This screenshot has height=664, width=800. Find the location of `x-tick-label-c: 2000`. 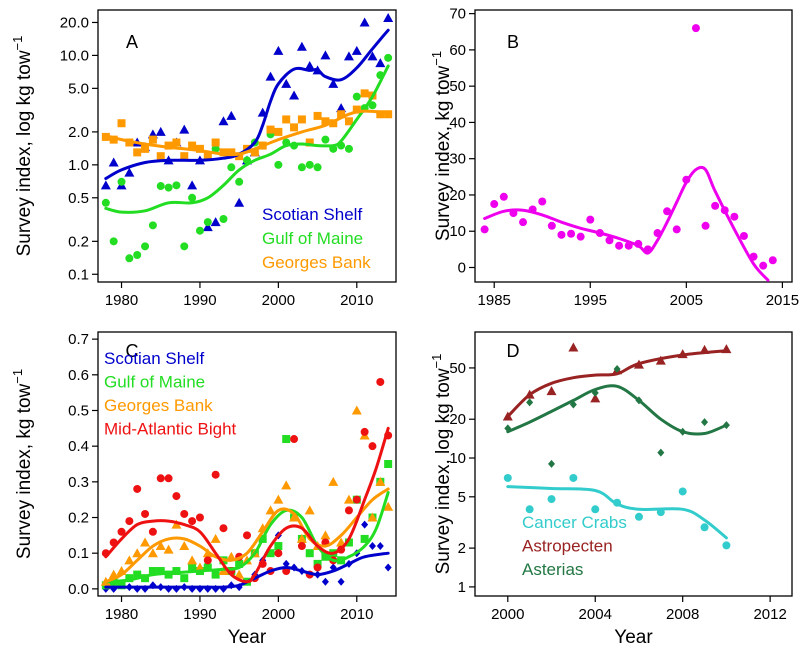

x-tick-label-c: 2000 is located at coordinates (278, 614).